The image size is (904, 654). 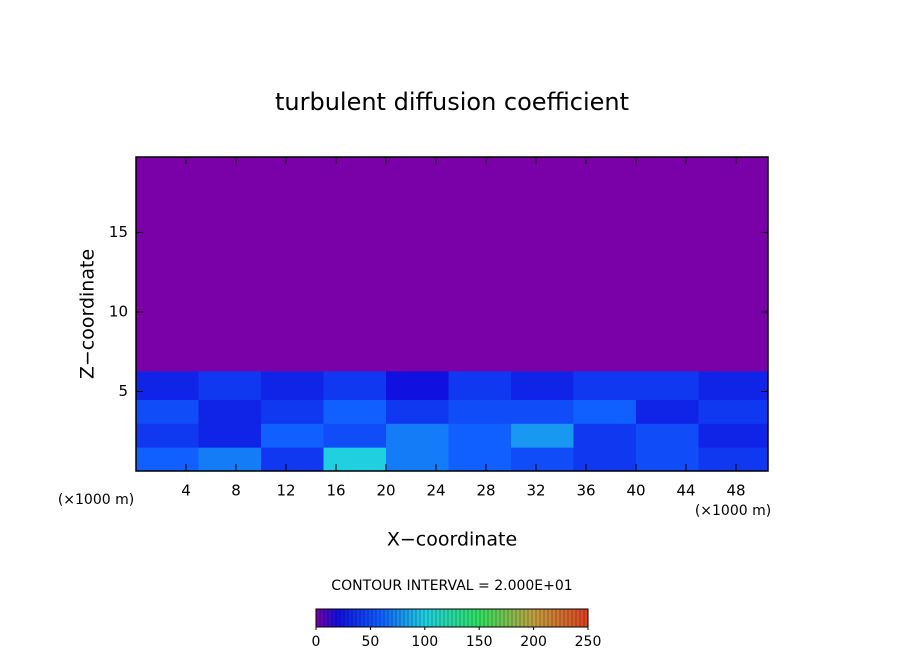 What do you see at coordinates (479, 642) in the screenshot?
I see `colorbar-tick-label: 150` at bounding box center [479, 642].